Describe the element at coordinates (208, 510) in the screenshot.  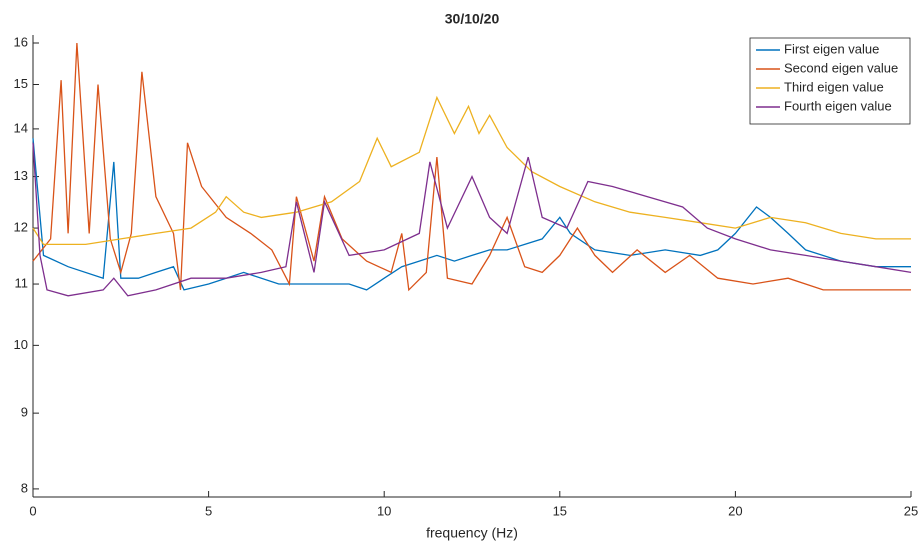
I see `x-tick-label: 5` at that location.